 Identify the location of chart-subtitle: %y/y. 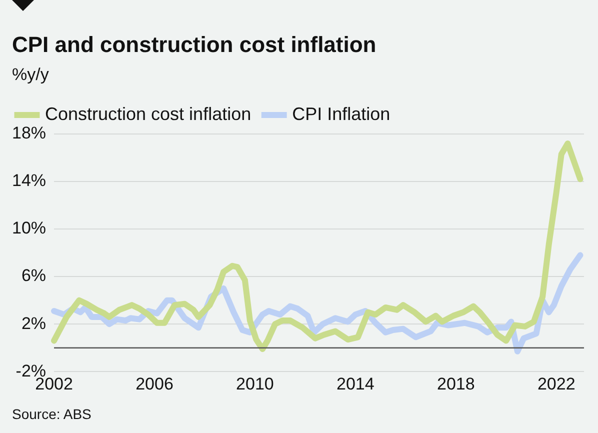
(30, 75).